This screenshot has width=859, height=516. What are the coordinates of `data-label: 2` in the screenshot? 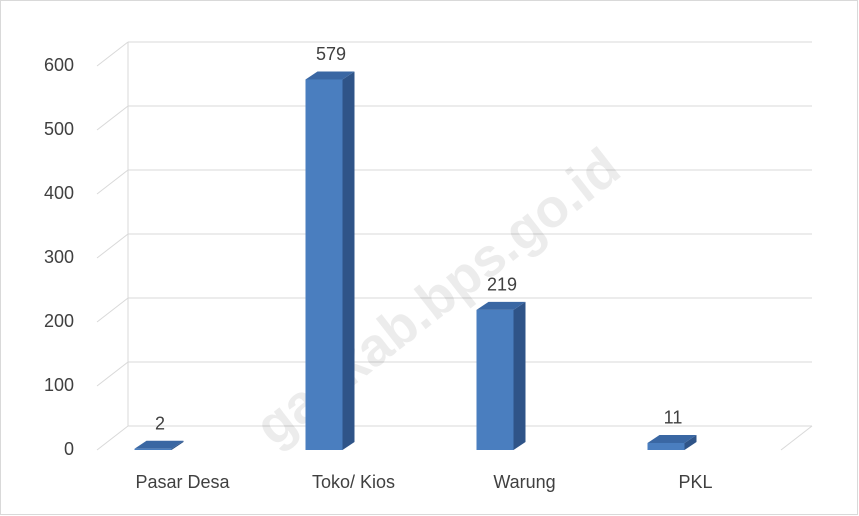 It's located at (160, 423).